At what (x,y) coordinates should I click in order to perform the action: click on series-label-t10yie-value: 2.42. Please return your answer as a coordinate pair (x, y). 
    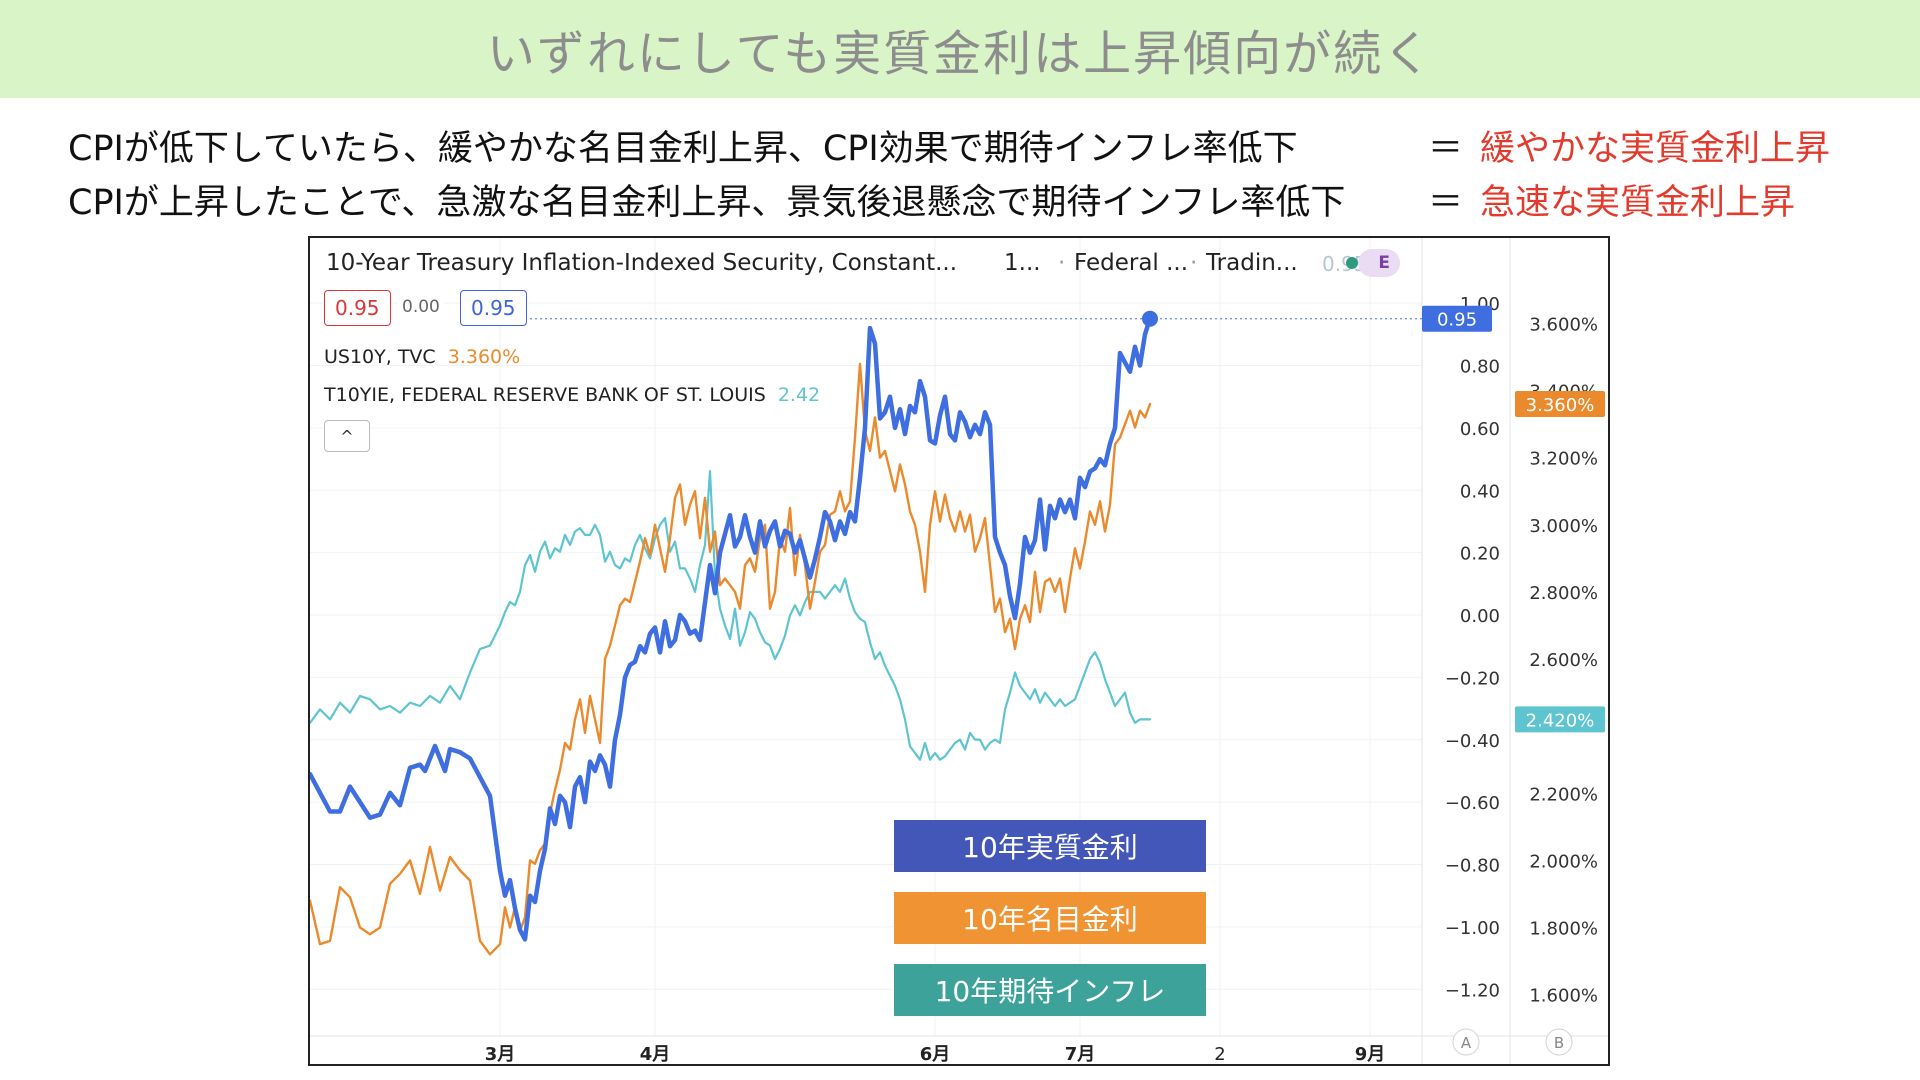
    Looking at the image, I should click on (799, 395).